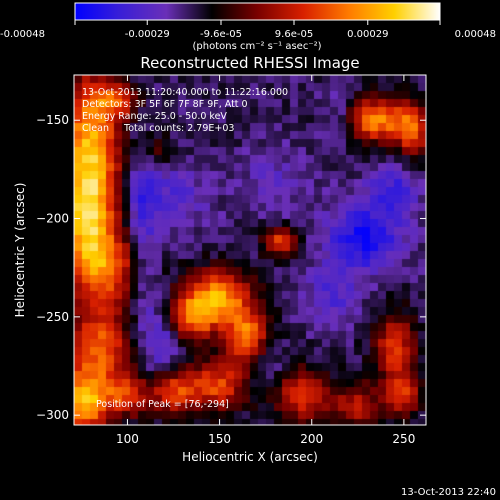  Describe the element at coordinates (311, 439) in the screenshot. I see `x-tick-label: 200` at that location.